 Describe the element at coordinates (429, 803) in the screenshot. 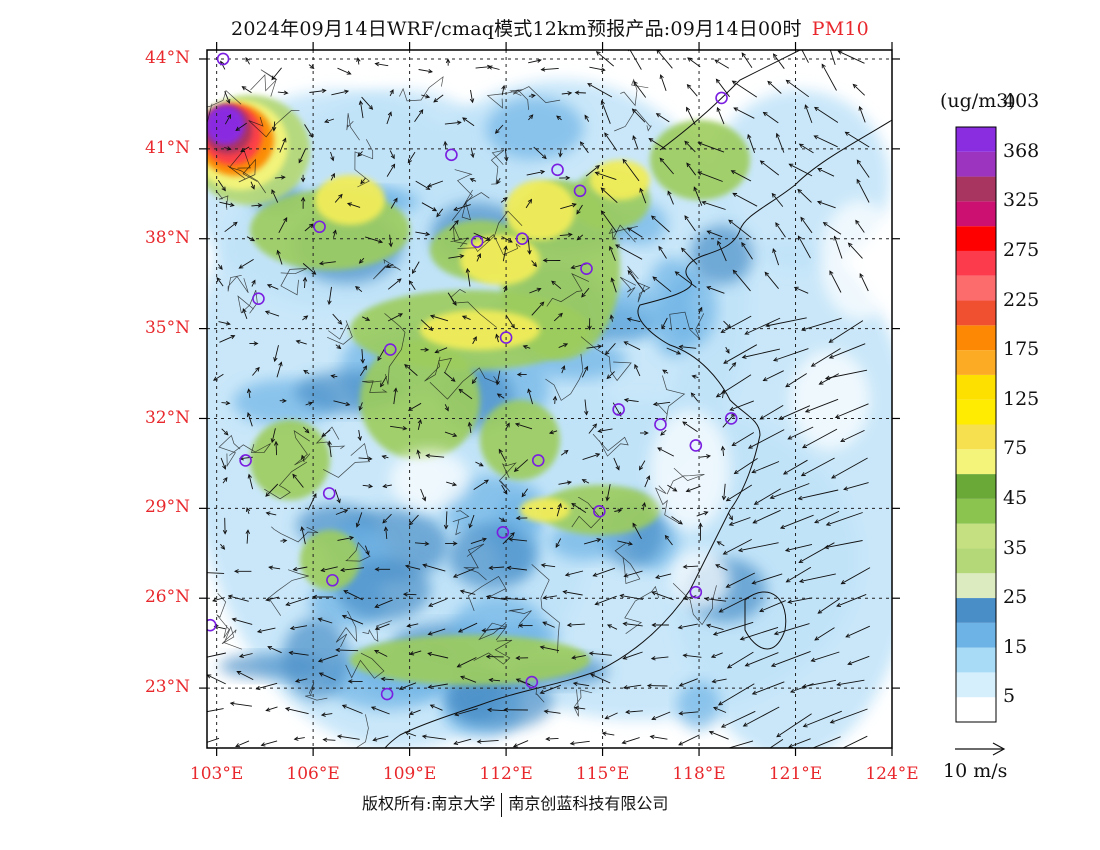

I see `copyright-left: 版权所有:南京大学` at that location.